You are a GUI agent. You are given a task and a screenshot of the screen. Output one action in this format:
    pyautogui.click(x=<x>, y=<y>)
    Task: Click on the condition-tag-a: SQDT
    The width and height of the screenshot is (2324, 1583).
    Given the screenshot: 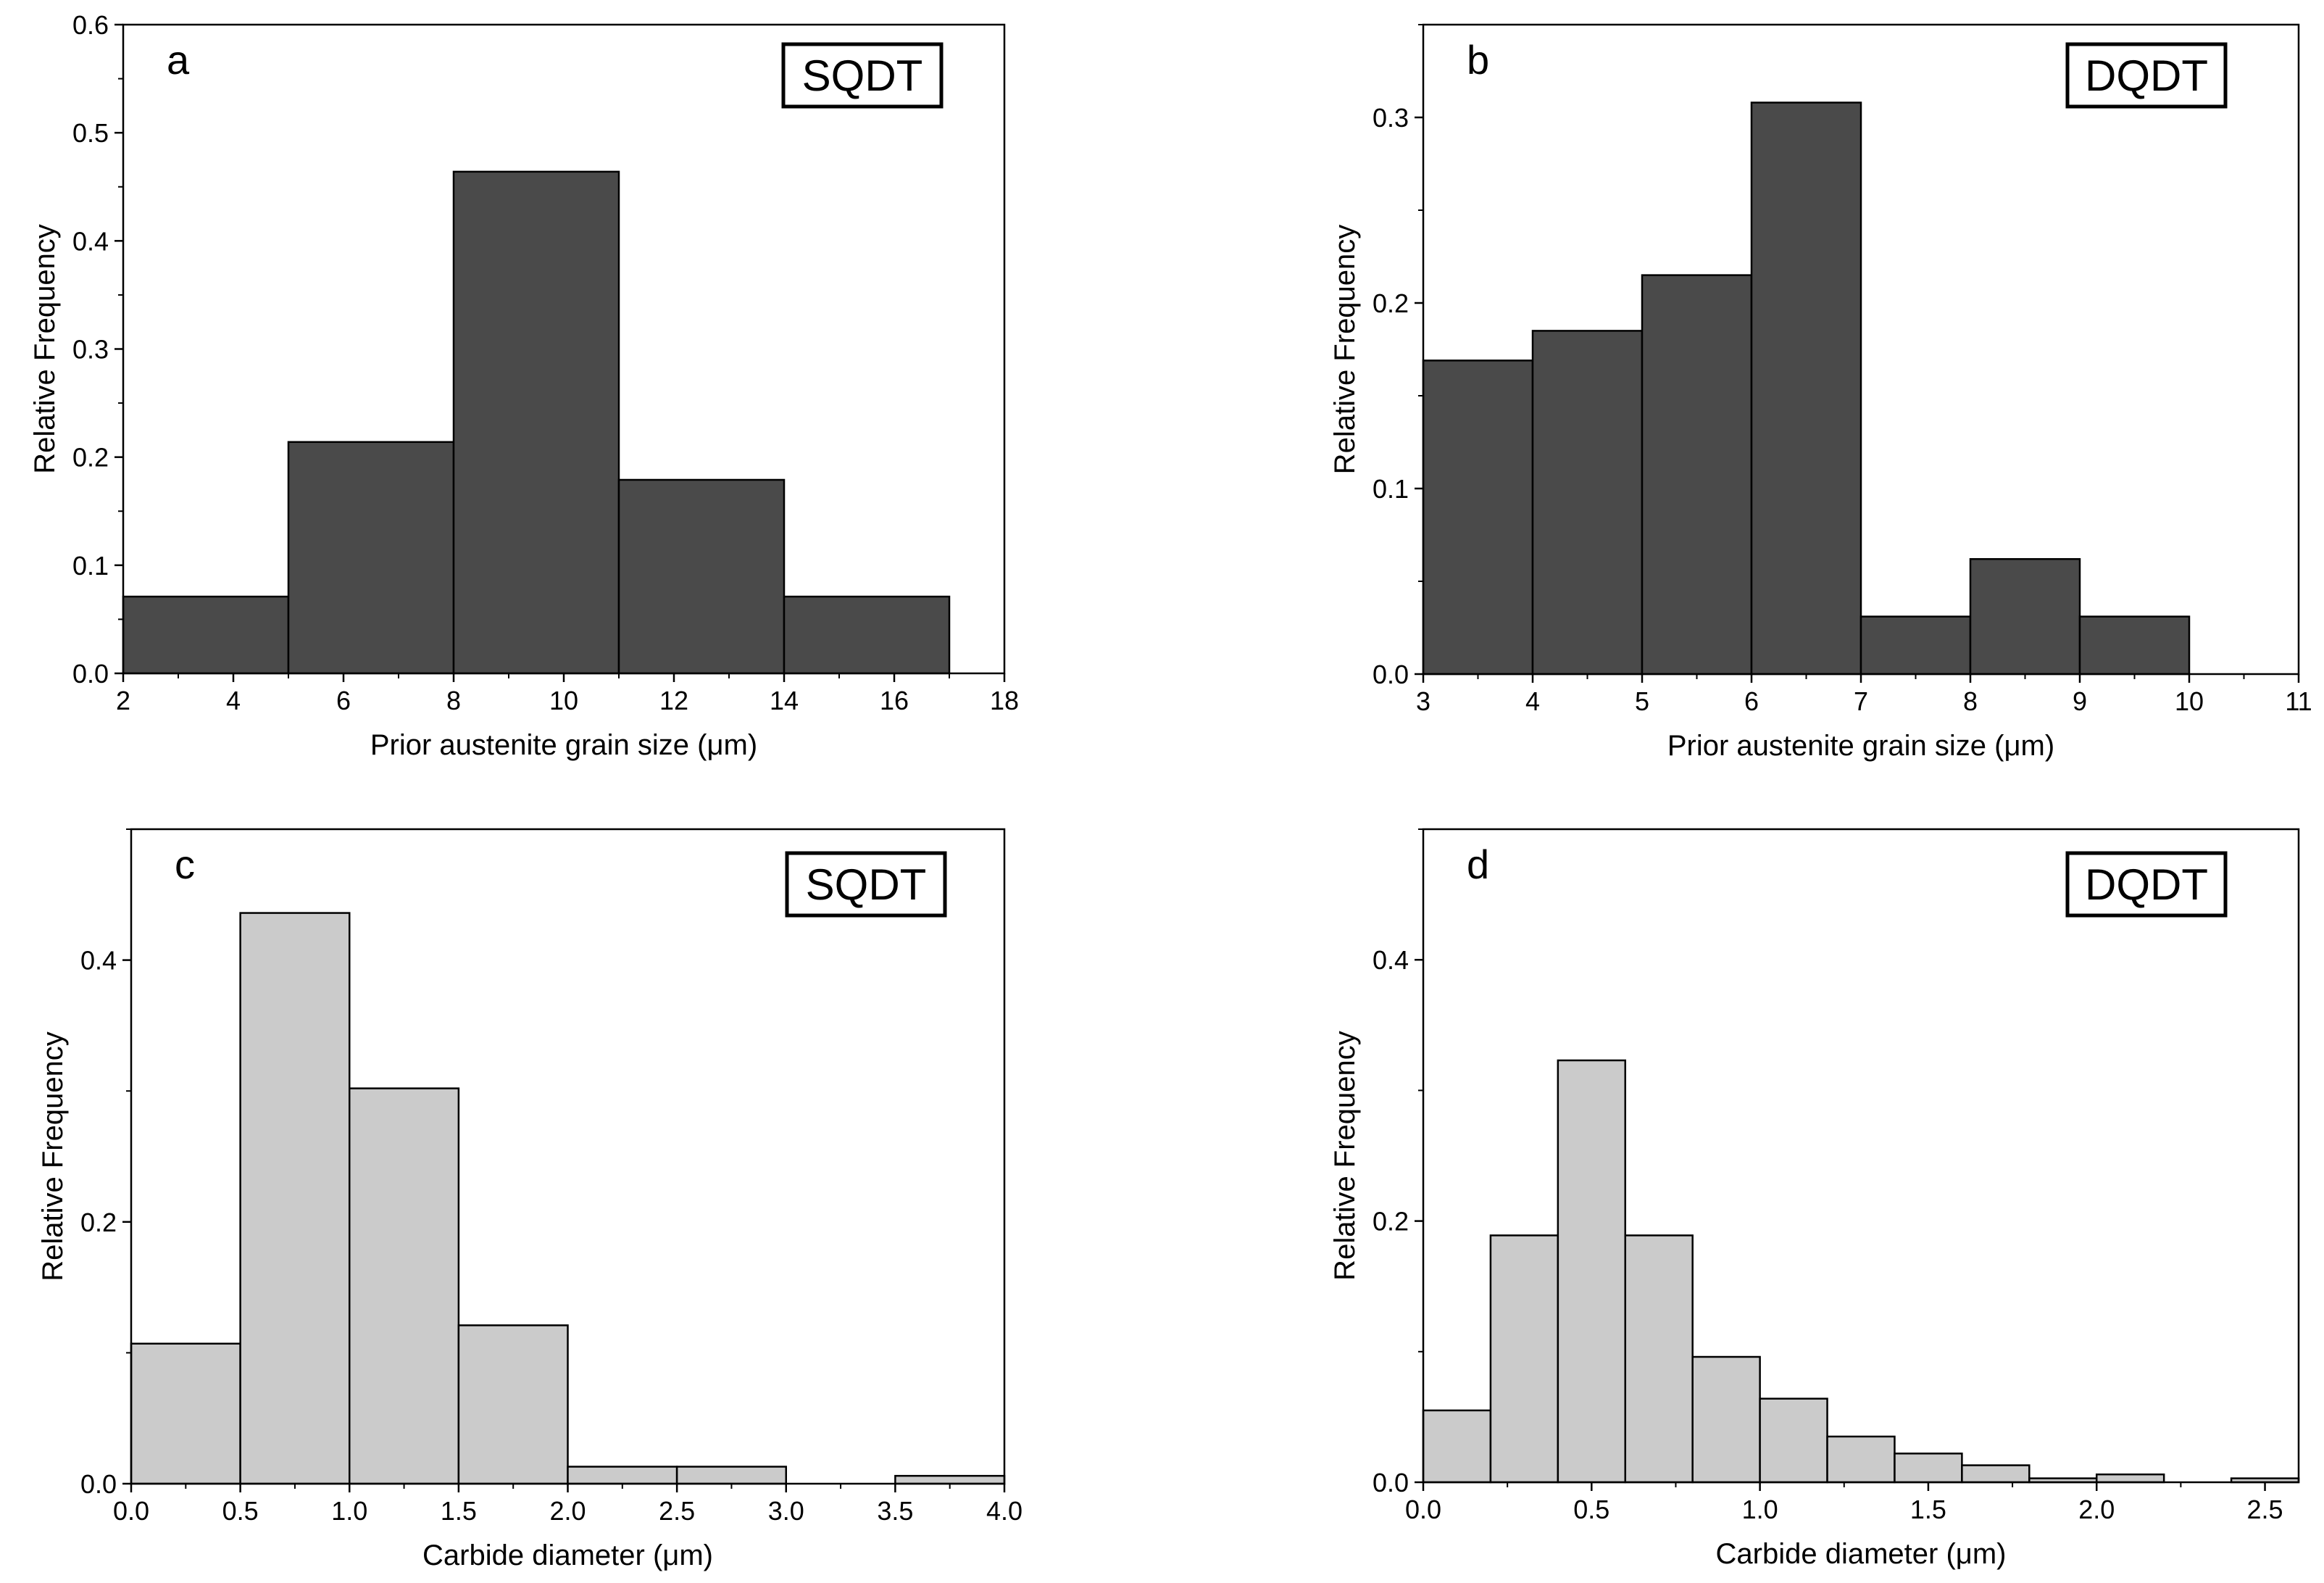 What is the action you would take?
    pyautogui.click(x=862, y=75)
    